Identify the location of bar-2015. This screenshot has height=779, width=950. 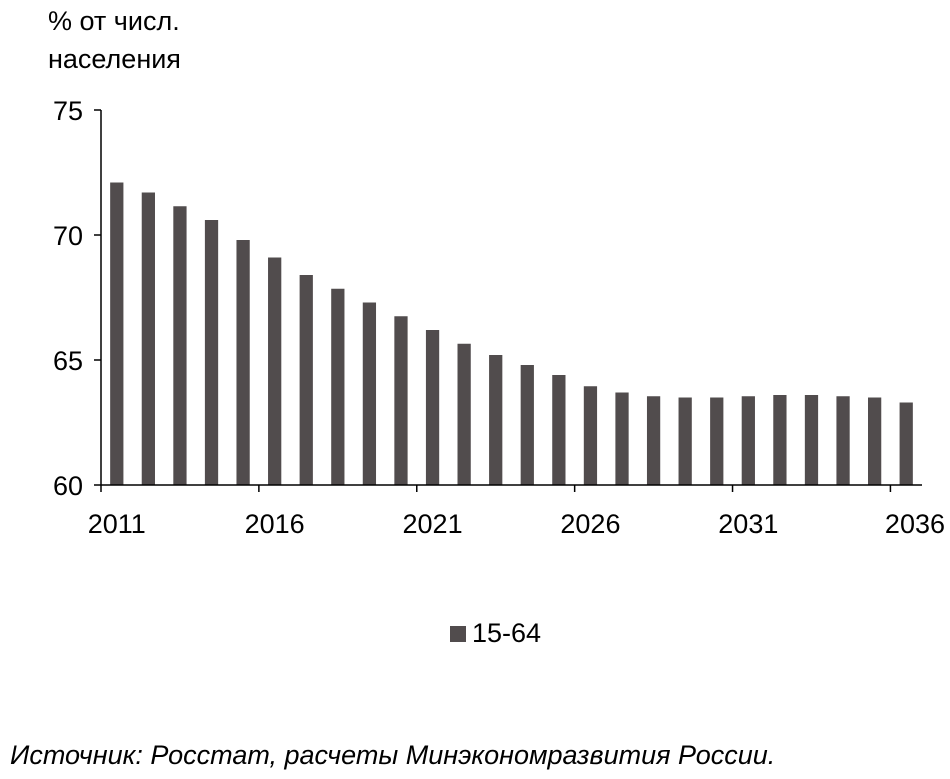
(243, 362).